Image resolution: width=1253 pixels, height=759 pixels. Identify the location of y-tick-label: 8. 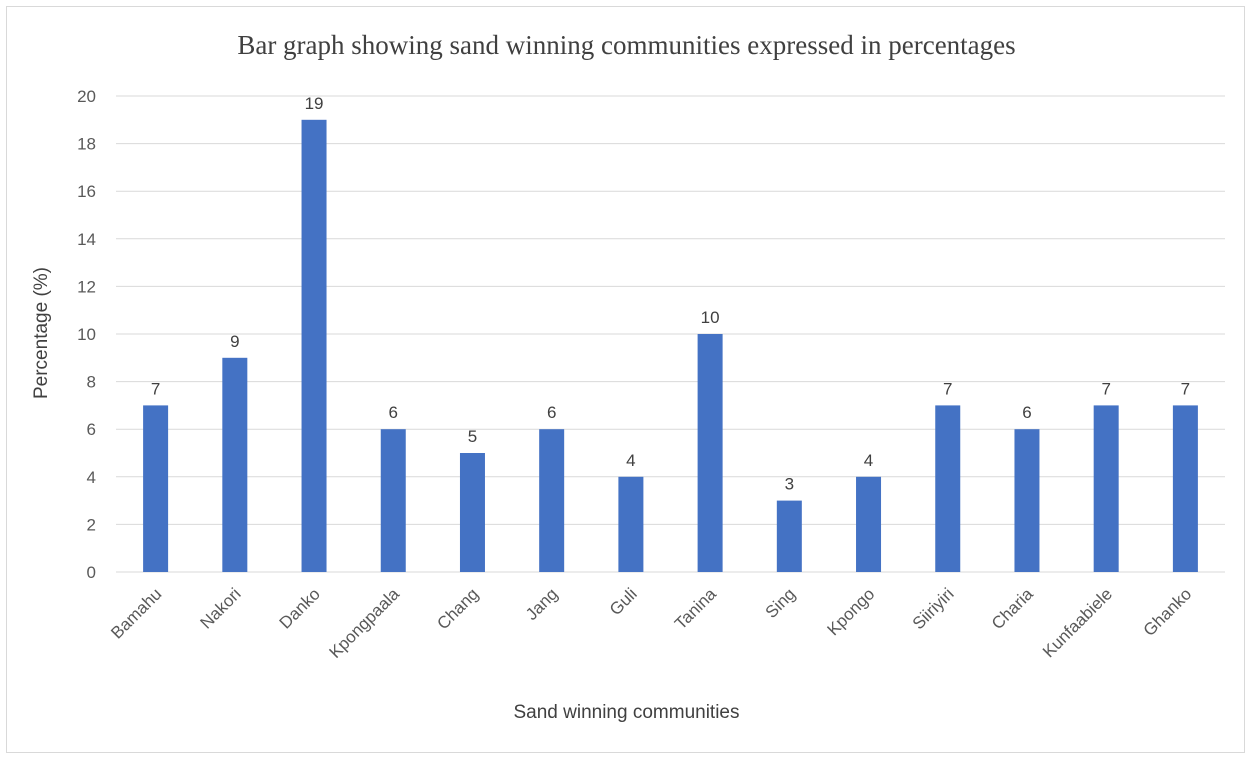
(91, 382).